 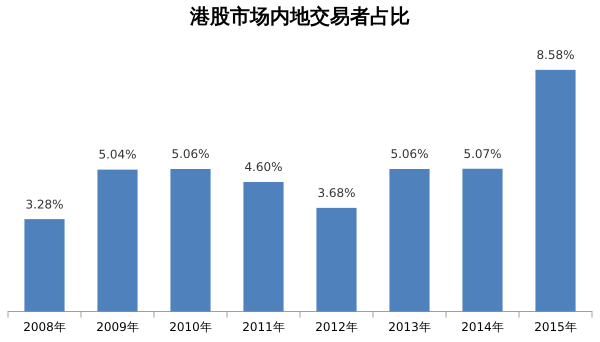 What do you see at coordinates (299, 16) in the screenshot?
I see `chart-title: 港股市场内地交易者占比` at bounding box center [299, 16].